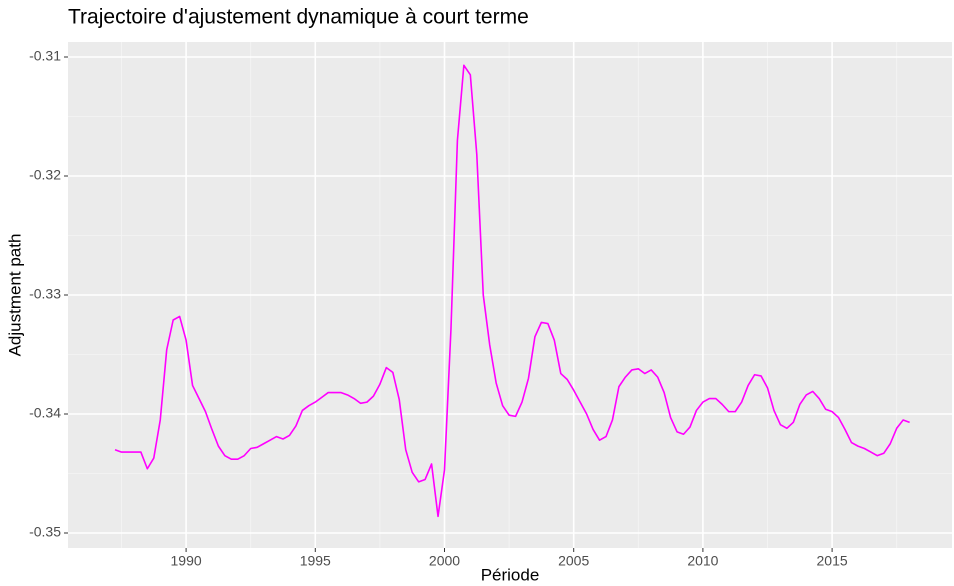 The image size is (954, 586). What do you see at coordinates (14, 295) in the screenshot?
I see `y-axis-title: Adjustment path` at bounding box center [14, 295].